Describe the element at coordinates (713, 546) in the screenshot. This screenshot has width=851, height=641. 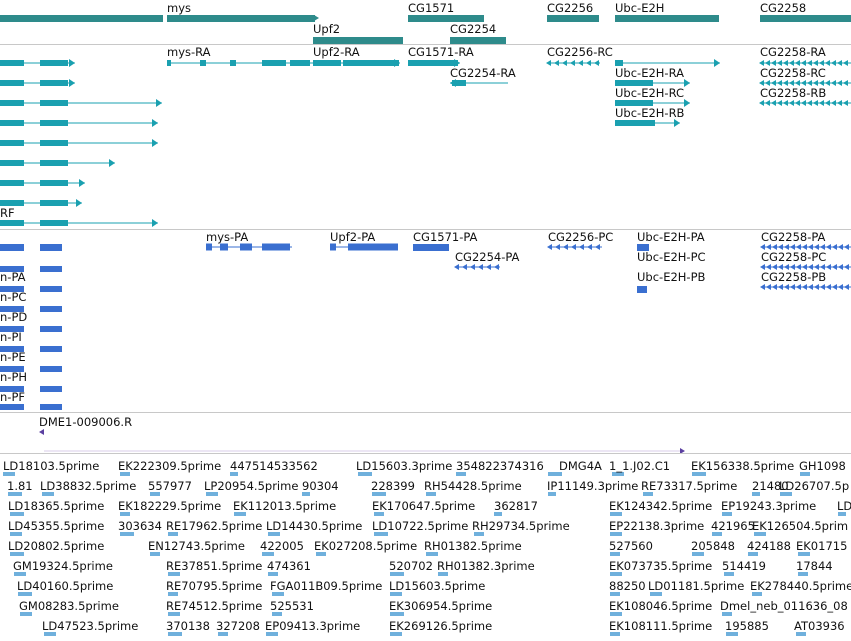
I see `est-label: 205848` at that location.